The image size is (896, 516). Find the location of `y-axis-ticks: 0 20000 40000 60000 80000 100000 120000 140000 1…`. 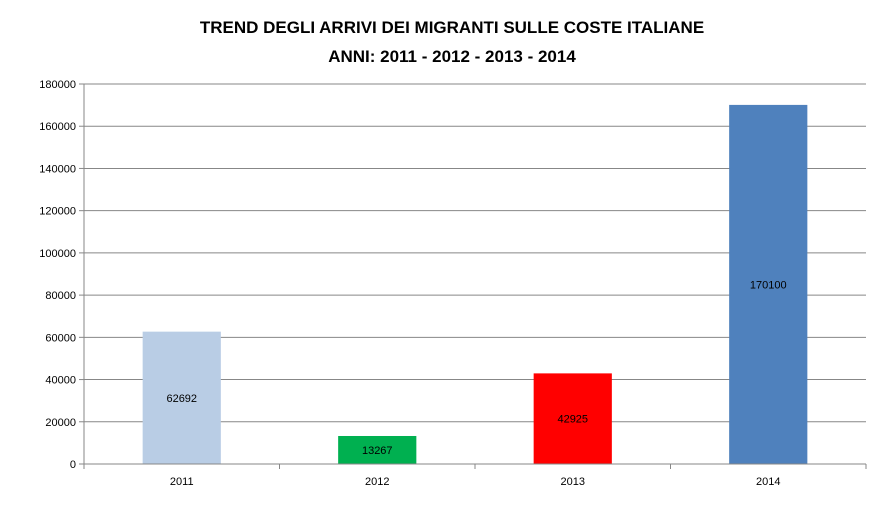

y-axis-ticks: 0 20000 40000 60000 80000 100000 120000 140000 1… is located at coordinates (61, 275).